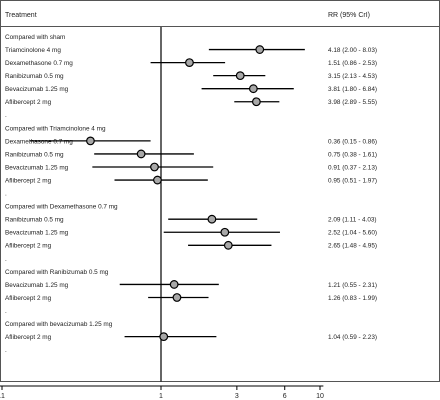 The height and width of the screenshot is (400, 440). Describe the element at coordinates (320, 396) in the screenshot. I see `x-tick-label: 10` at that location.